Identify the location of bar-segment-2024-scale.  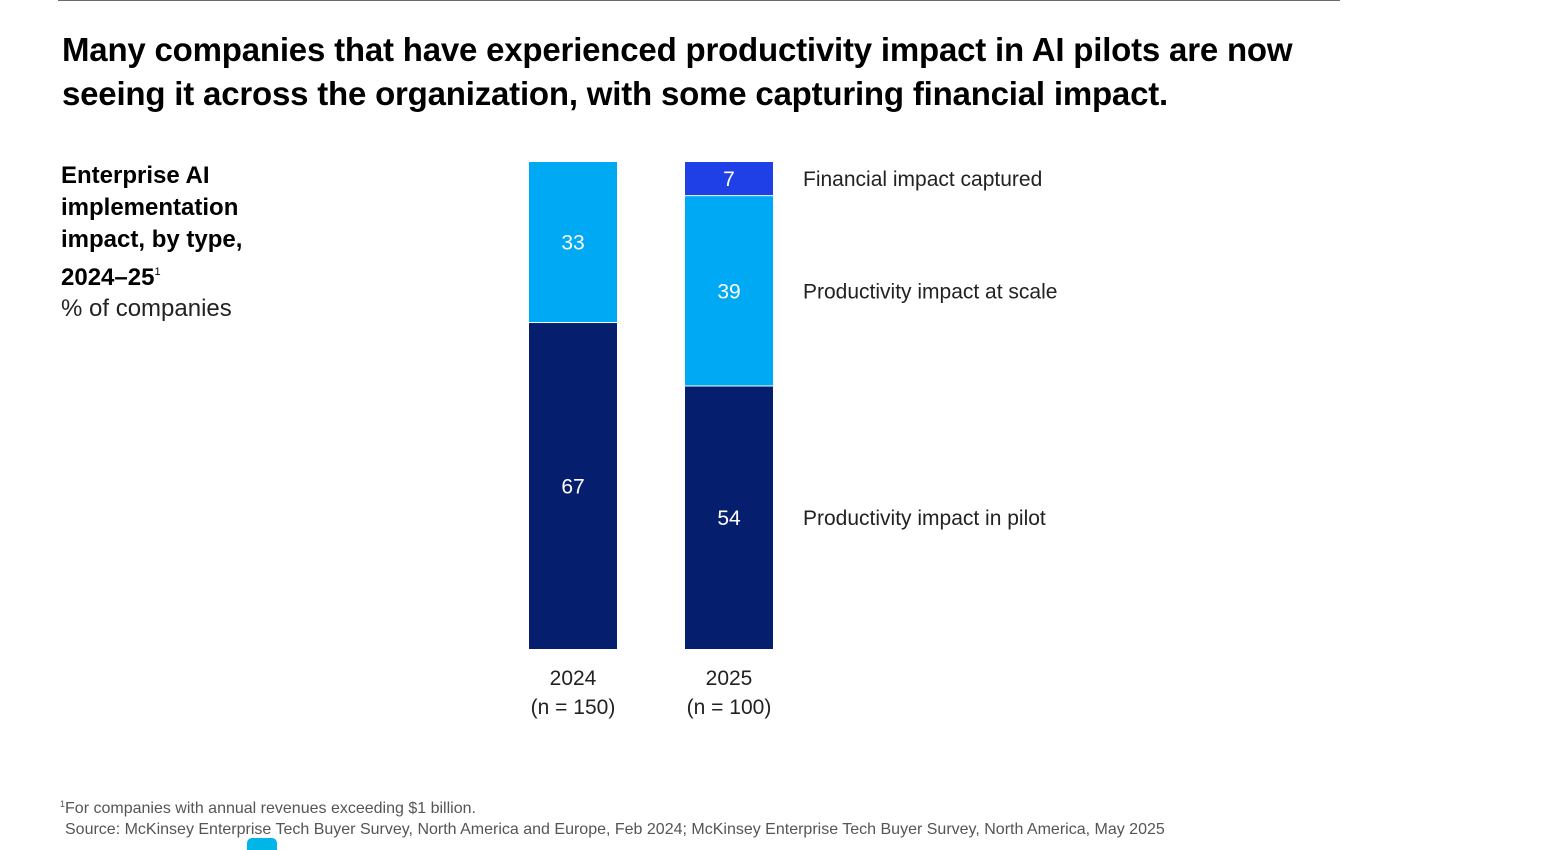
(573, 242).